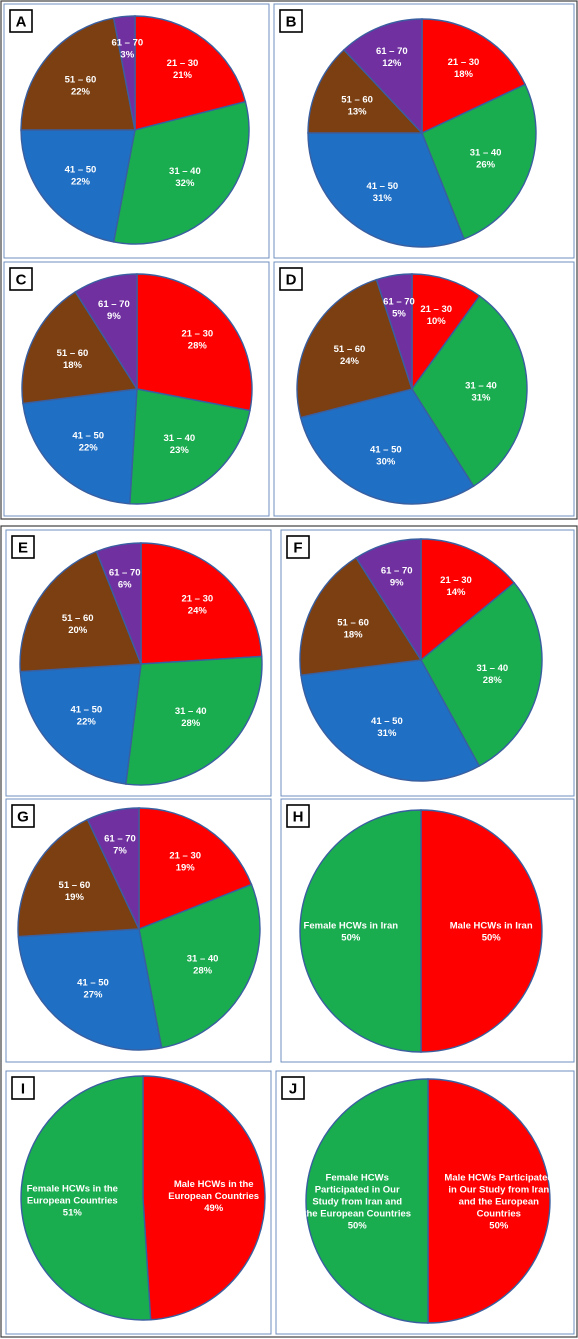 This screenshot has width=578, height=1339. Describe the element at coordinates (127, 55) in the screenshot. I see `slice-percent-label: 3%` at that location.